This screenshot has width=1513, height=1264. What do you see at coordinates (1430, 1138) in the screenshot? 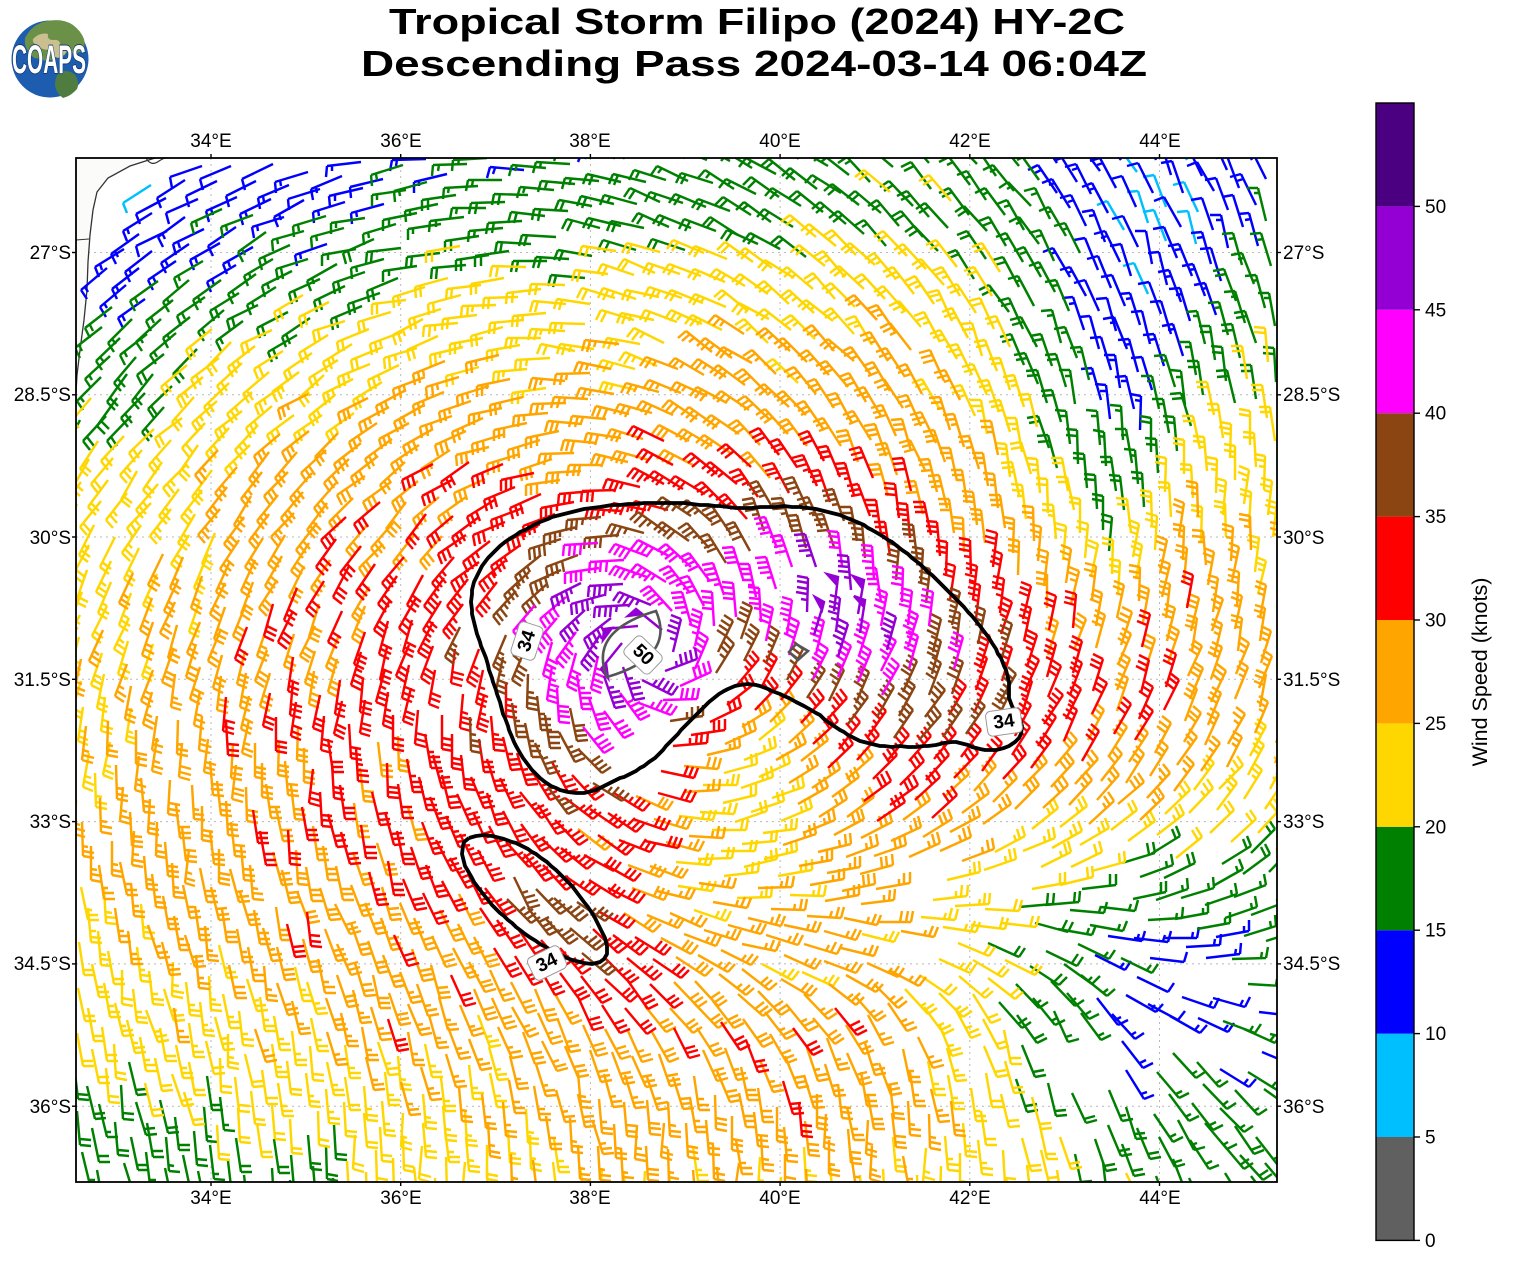
I see `svg-text: 5` at bounding box center [1430, 1138].